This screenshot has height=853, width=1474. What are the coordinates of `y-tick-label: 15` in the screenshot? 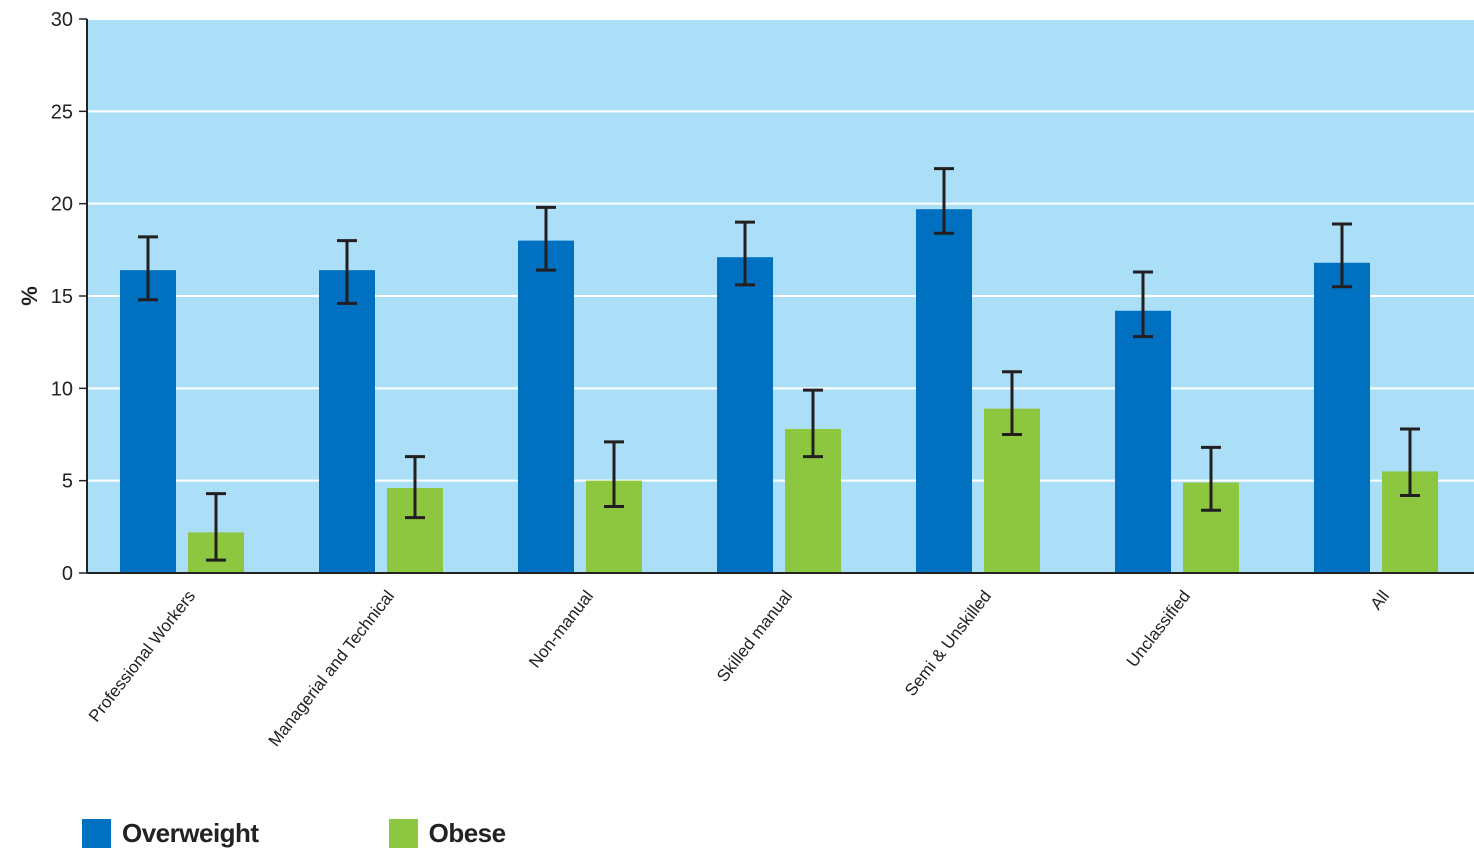 It's located at (62, 297).